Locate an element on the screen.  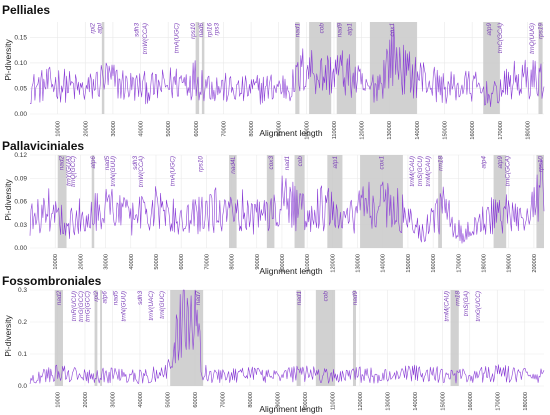
y-tick-label: 0.12 is located at coordinates (20, 155).